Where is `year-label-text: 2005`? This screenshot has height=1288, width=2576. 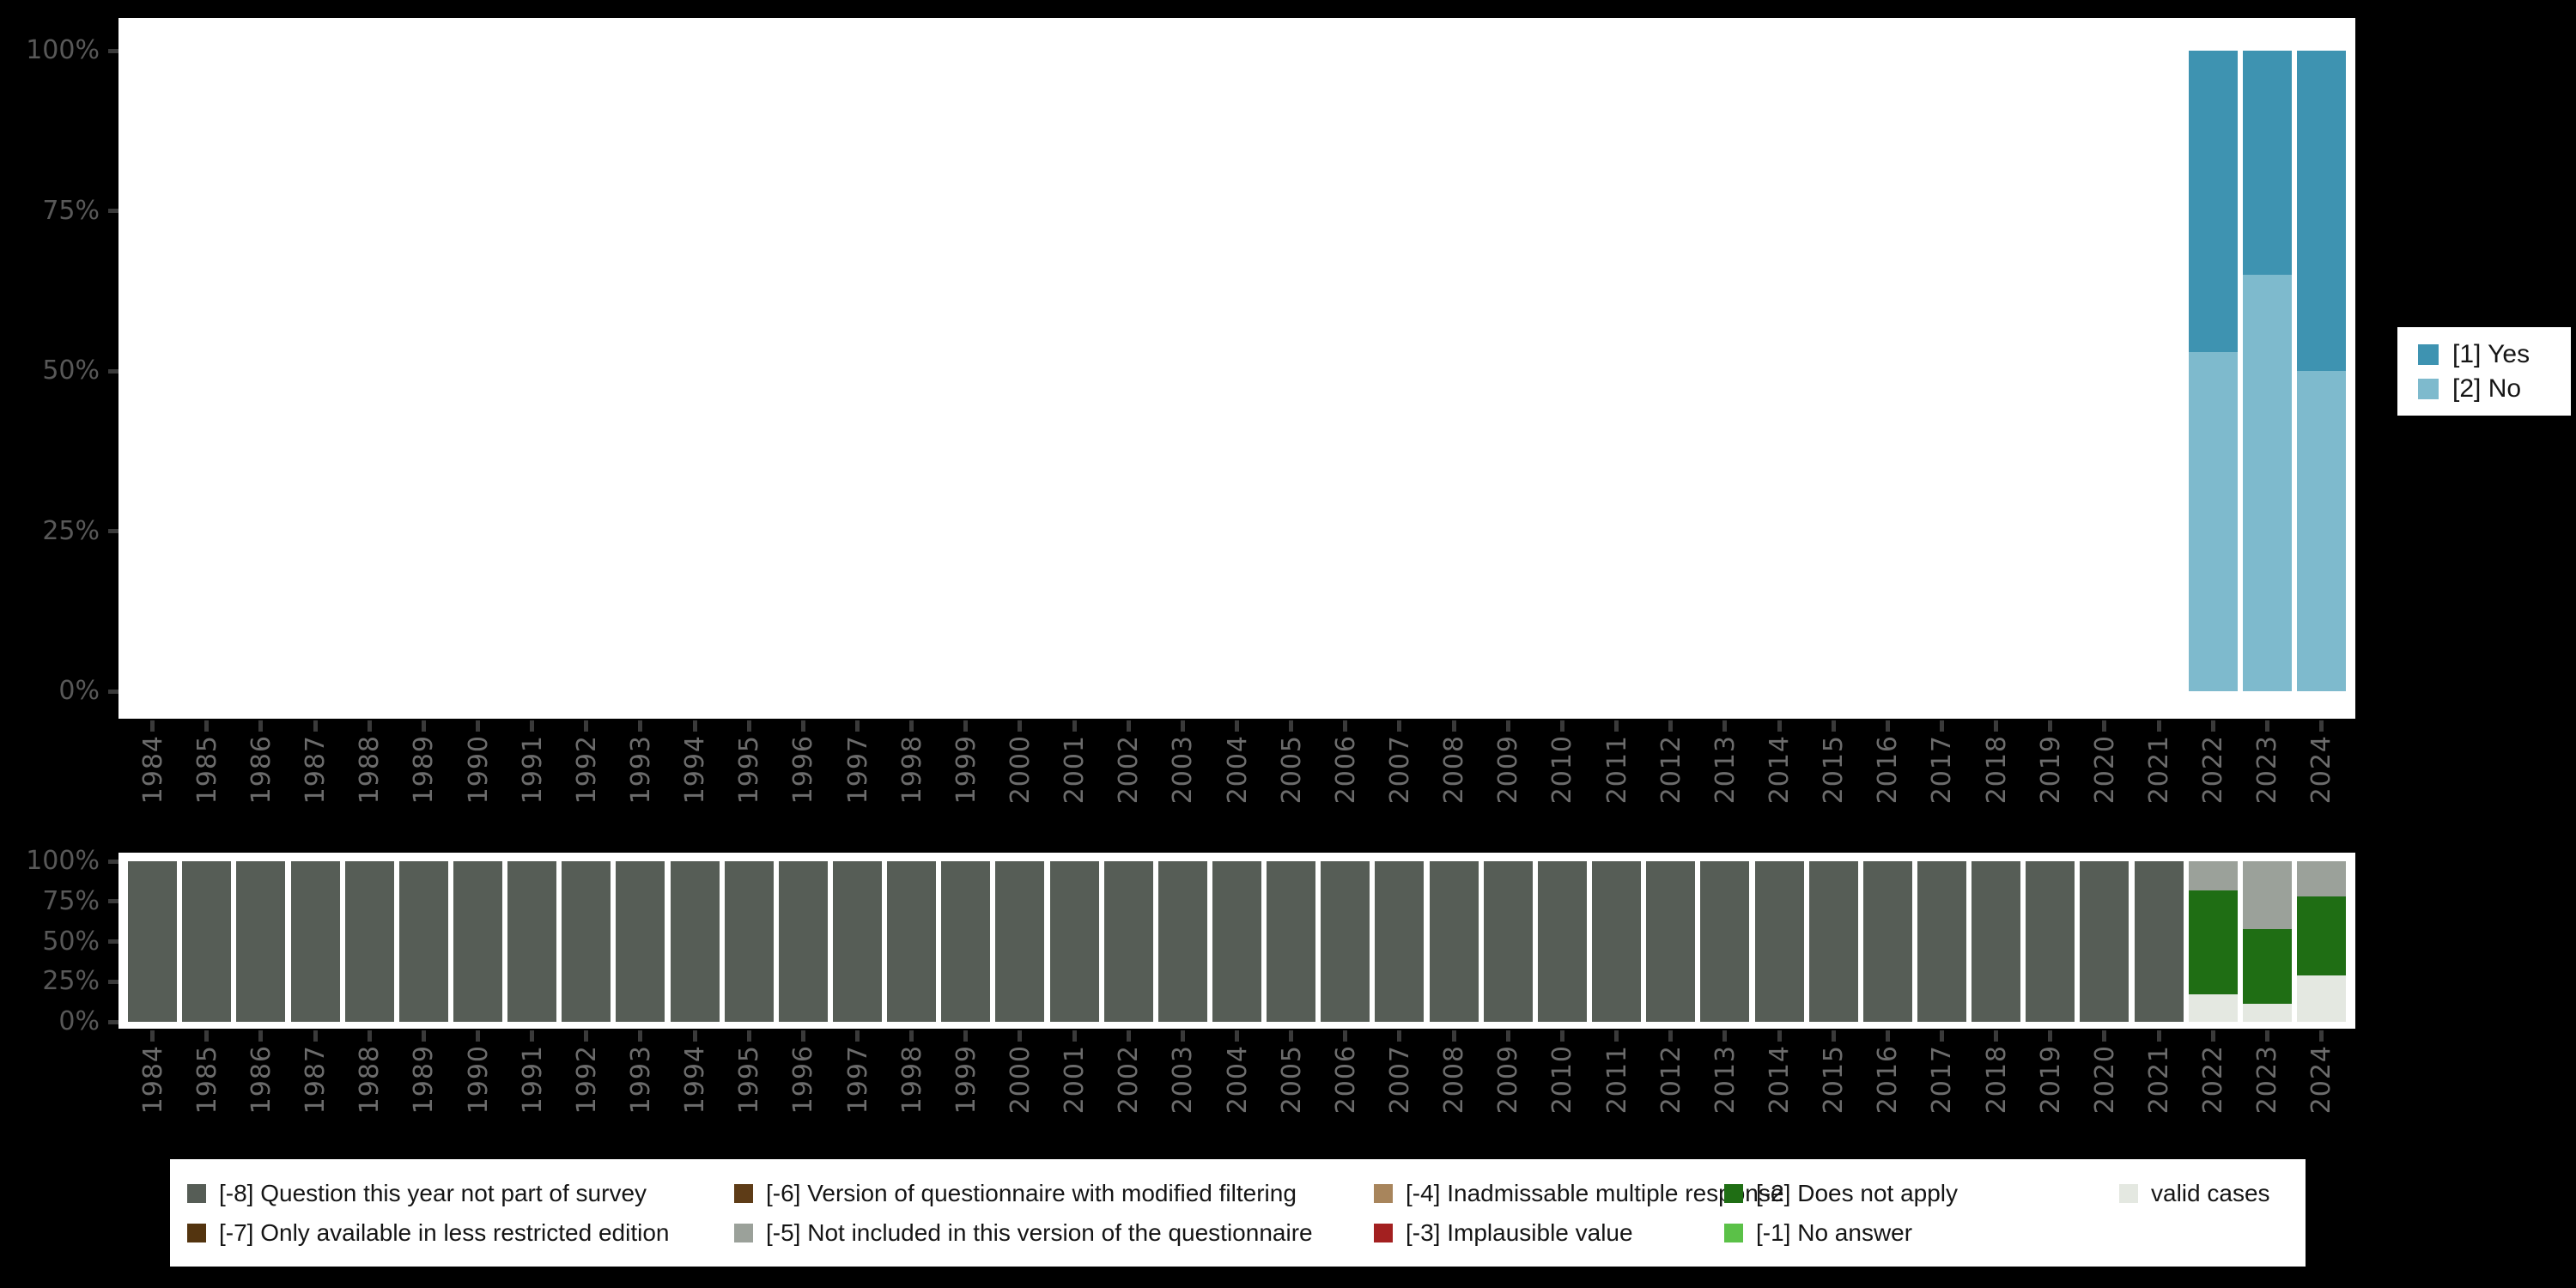
year-label-text: 2005 is located at coordinates (1291, 1080).